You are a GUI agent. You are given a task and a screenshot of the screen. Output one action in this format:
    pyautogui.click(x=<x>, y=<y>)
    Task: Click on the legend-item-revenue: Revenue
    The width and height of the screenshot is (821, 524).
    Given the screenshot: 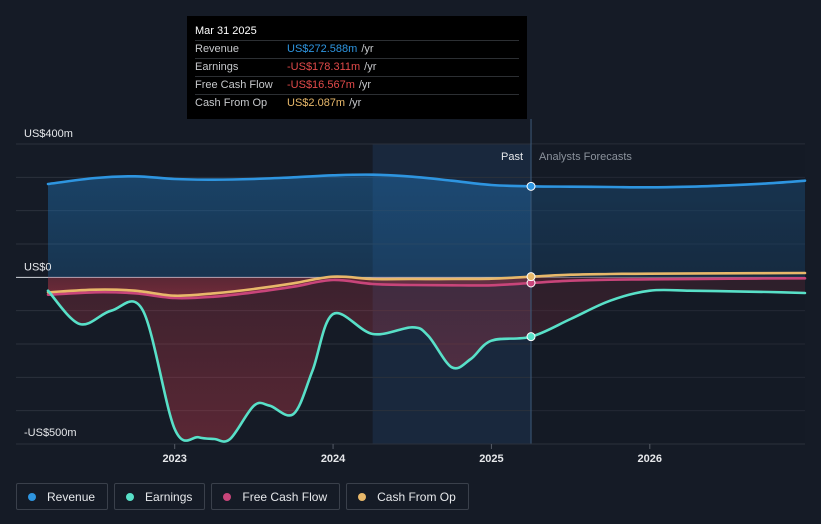 What is the action you would take?
    pyautogui.click(x=62, y=496)
    